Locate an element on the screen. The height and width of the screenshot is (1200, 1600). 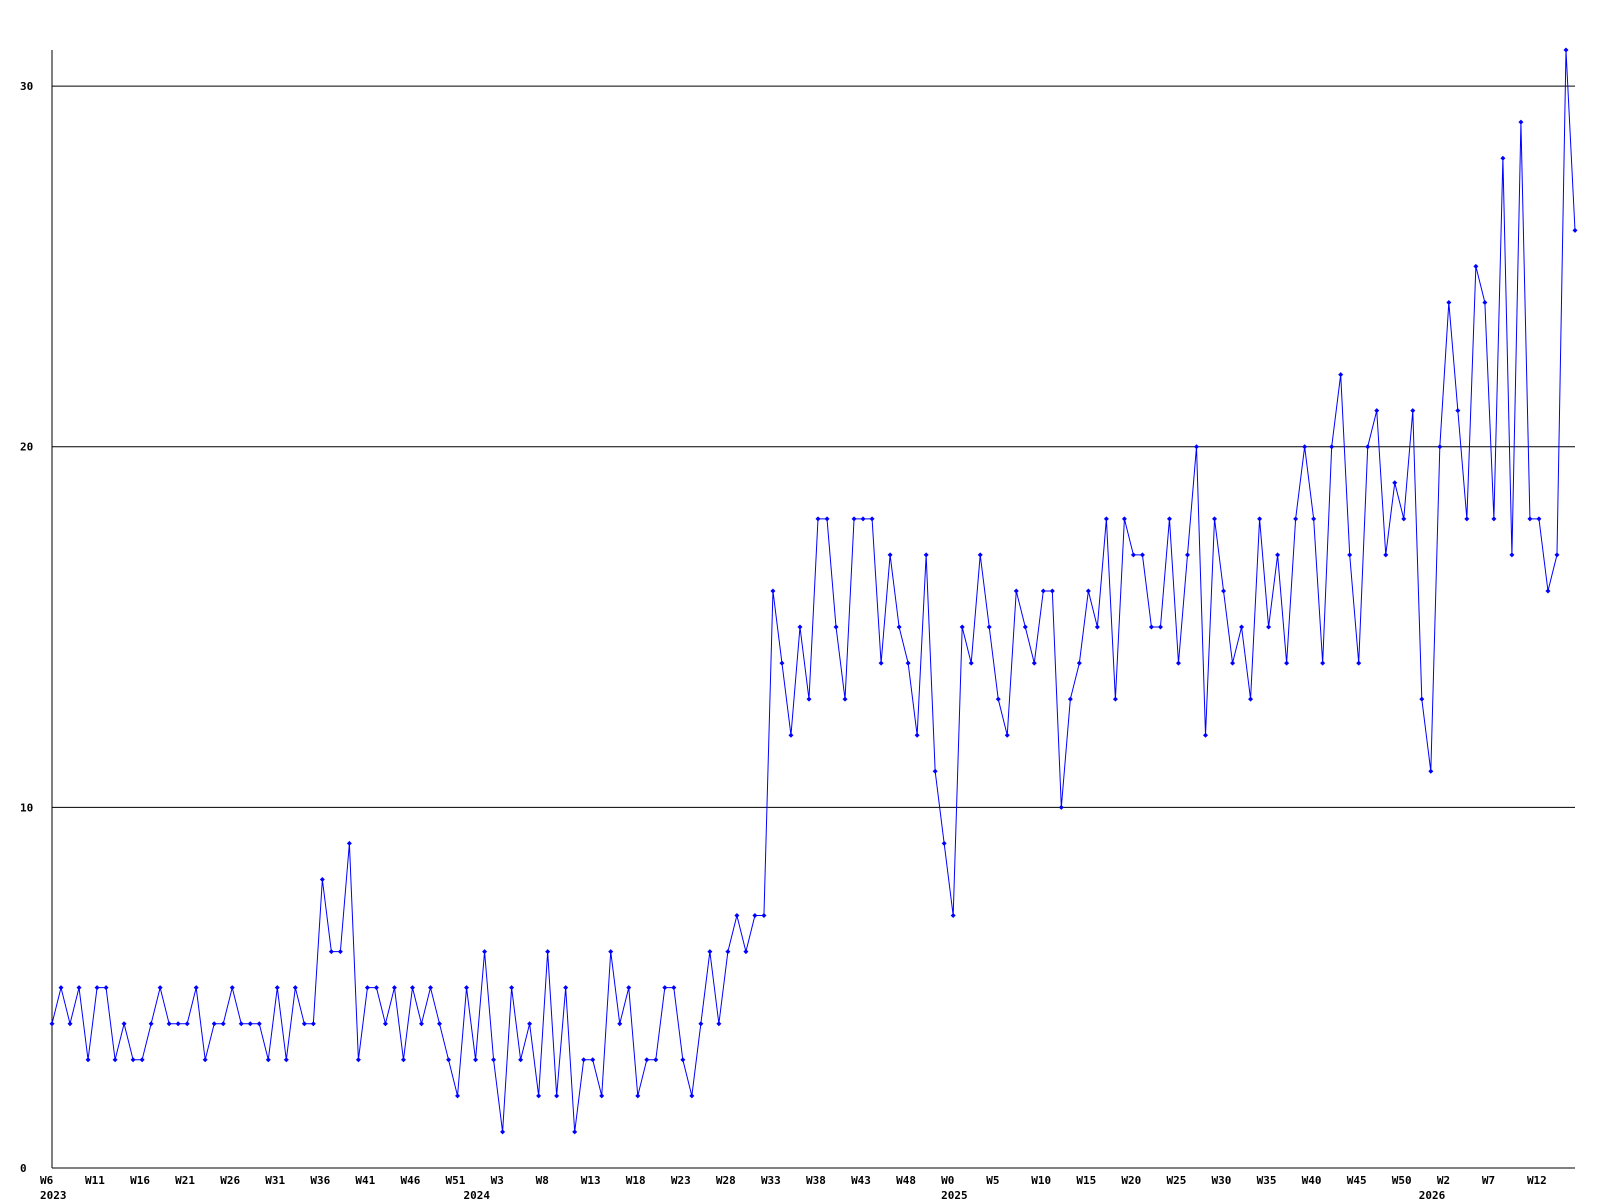
x-tick-label: W41 is located at coordinates (365, 1180).